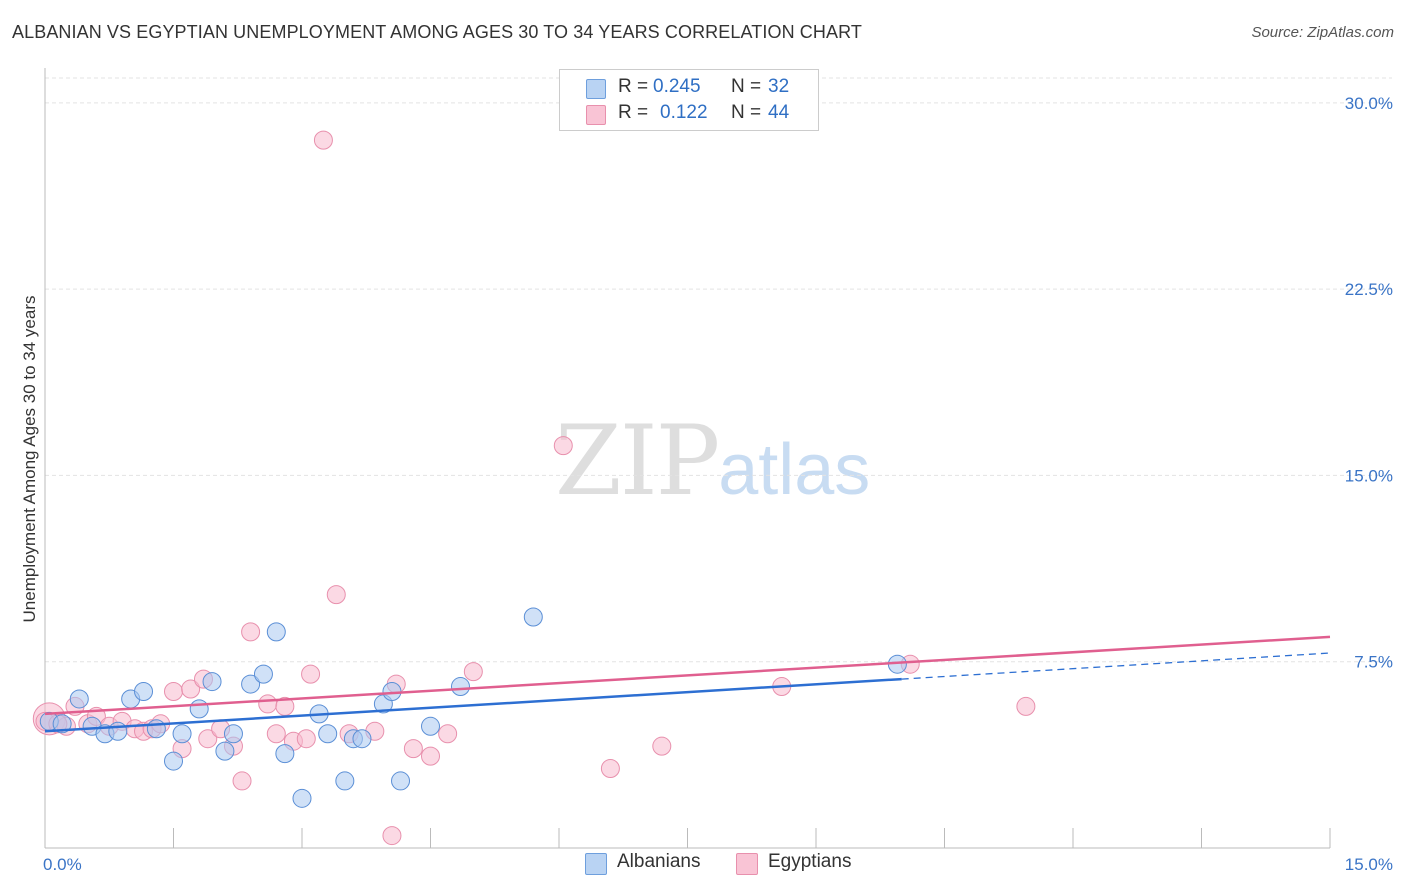 This screenshot has height=892, width=1406. What do you see at coordinates (62, 864) in the screenshot?
I see `x-tick-label: 0.0%` at bounding box center [62, 864].